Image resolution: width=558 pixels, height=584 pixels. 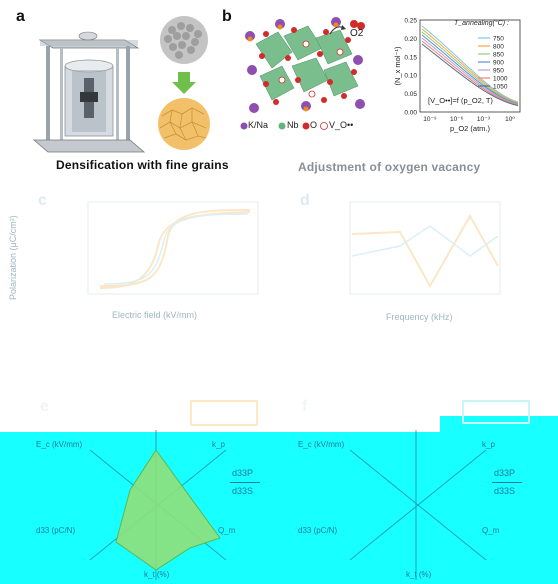 What do you see at coordinates (302, 73) in the screenshot?
I see `crystal-structure-illustration` at bounding box center [302, 73].